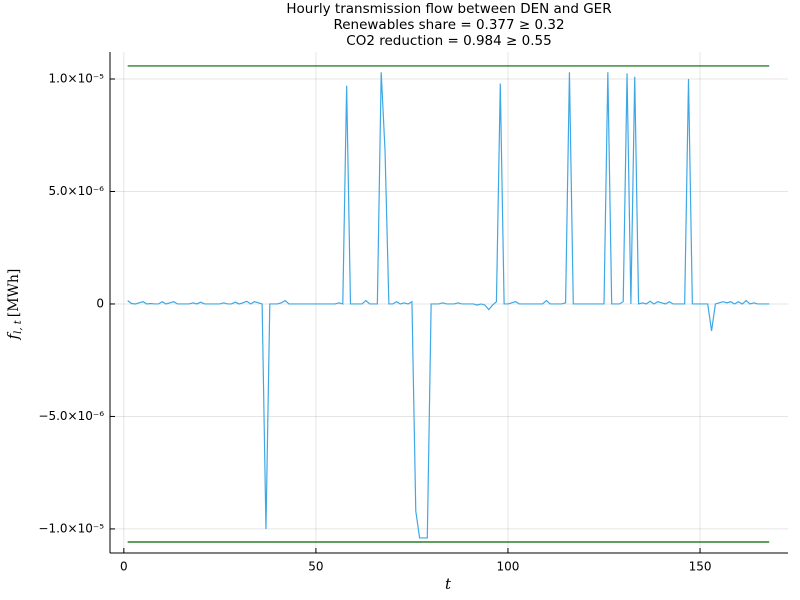  What do you see at coordinates (14, 293) in the screenshot?
I see `y-label-unit: [MWh]` at bounding box center [14, 293].